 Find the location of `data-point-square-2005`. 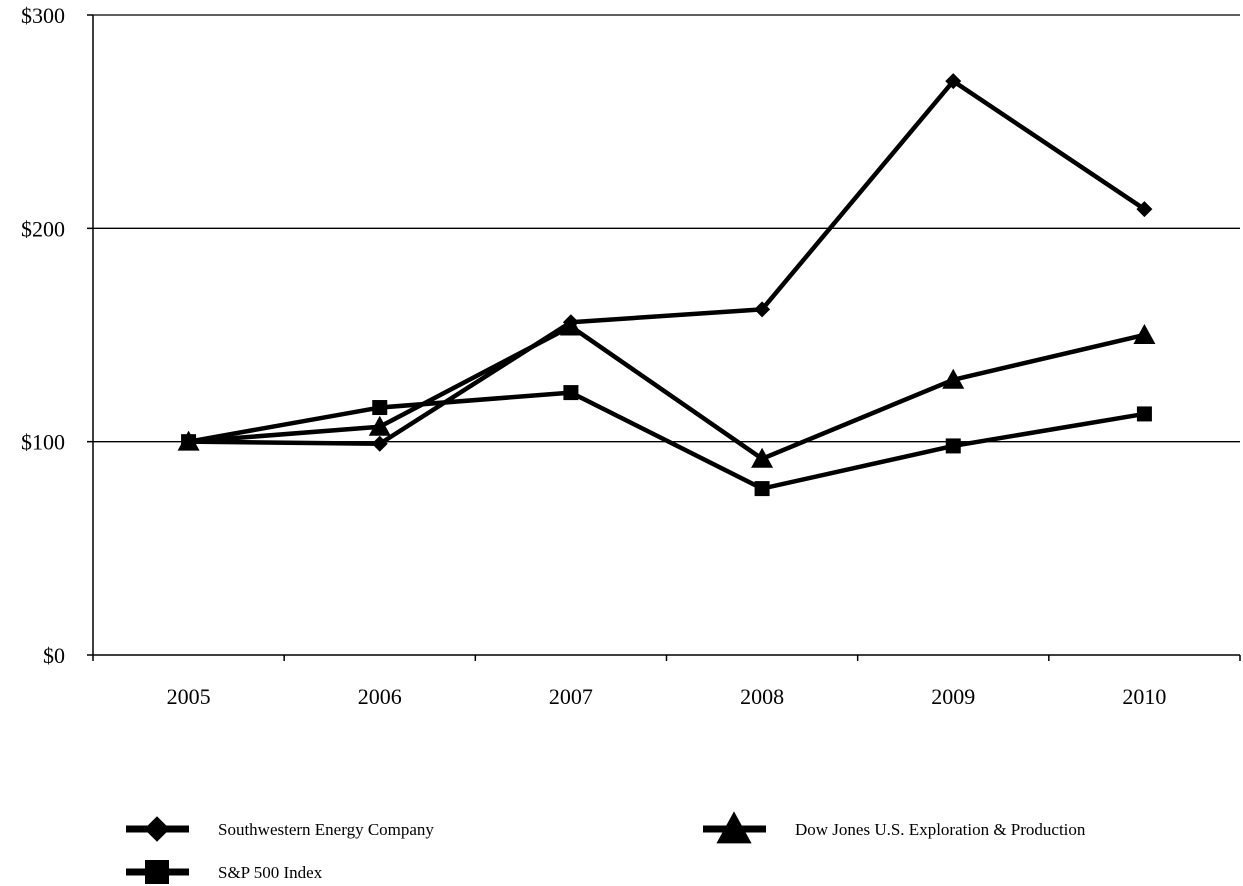

data-point-square-2005 is located at coordinates (189, 442).